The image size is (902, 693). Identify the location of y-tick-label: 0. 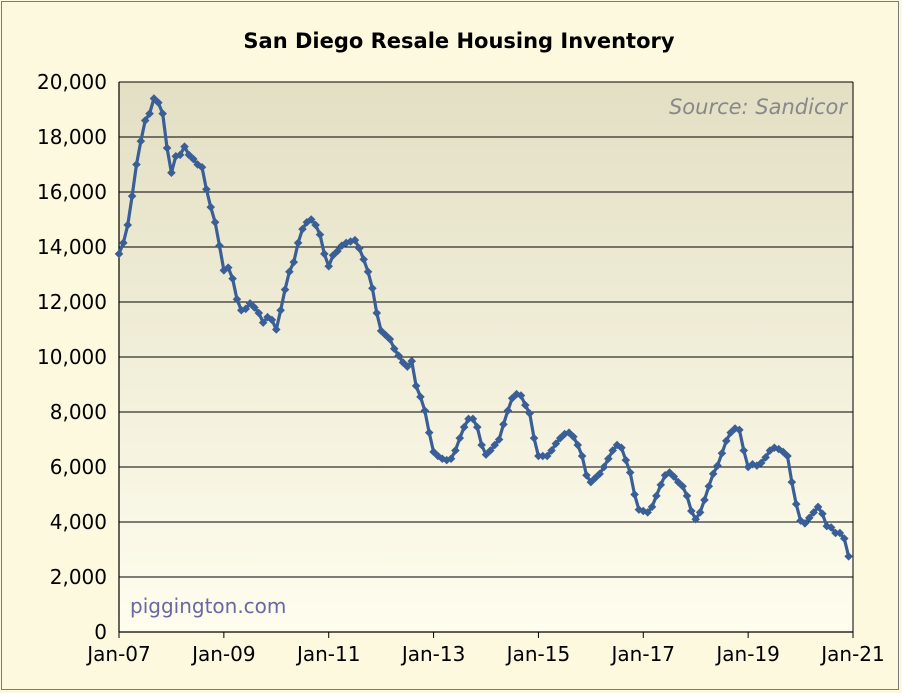
(100, 632).